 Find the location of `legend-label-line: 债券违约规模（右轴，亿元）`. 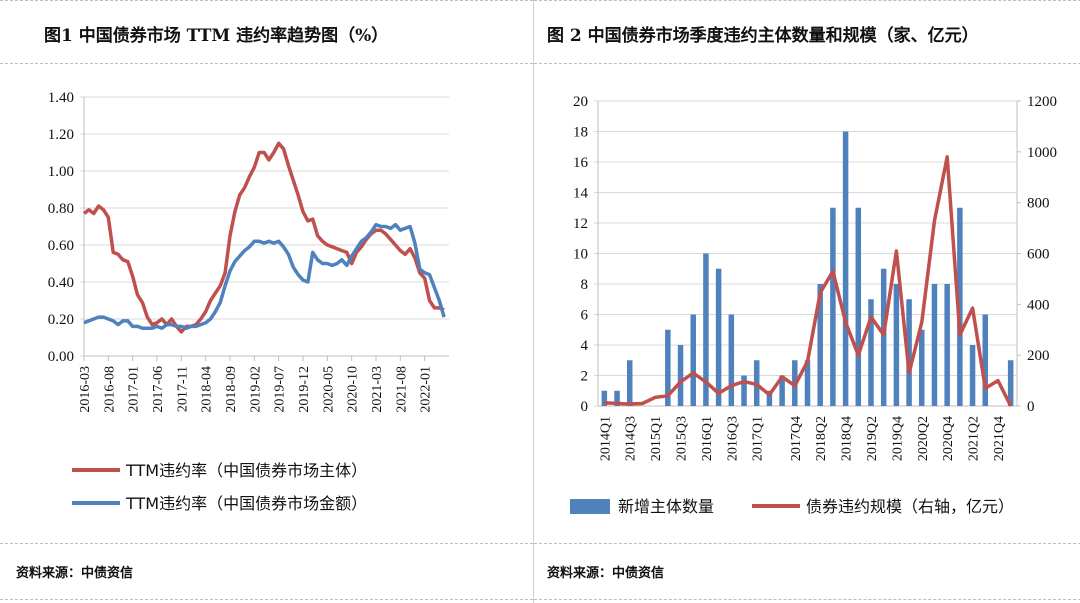

legend-label-line: 债券违约规模（右轴，亿元） is located at coordinates (910, 506).